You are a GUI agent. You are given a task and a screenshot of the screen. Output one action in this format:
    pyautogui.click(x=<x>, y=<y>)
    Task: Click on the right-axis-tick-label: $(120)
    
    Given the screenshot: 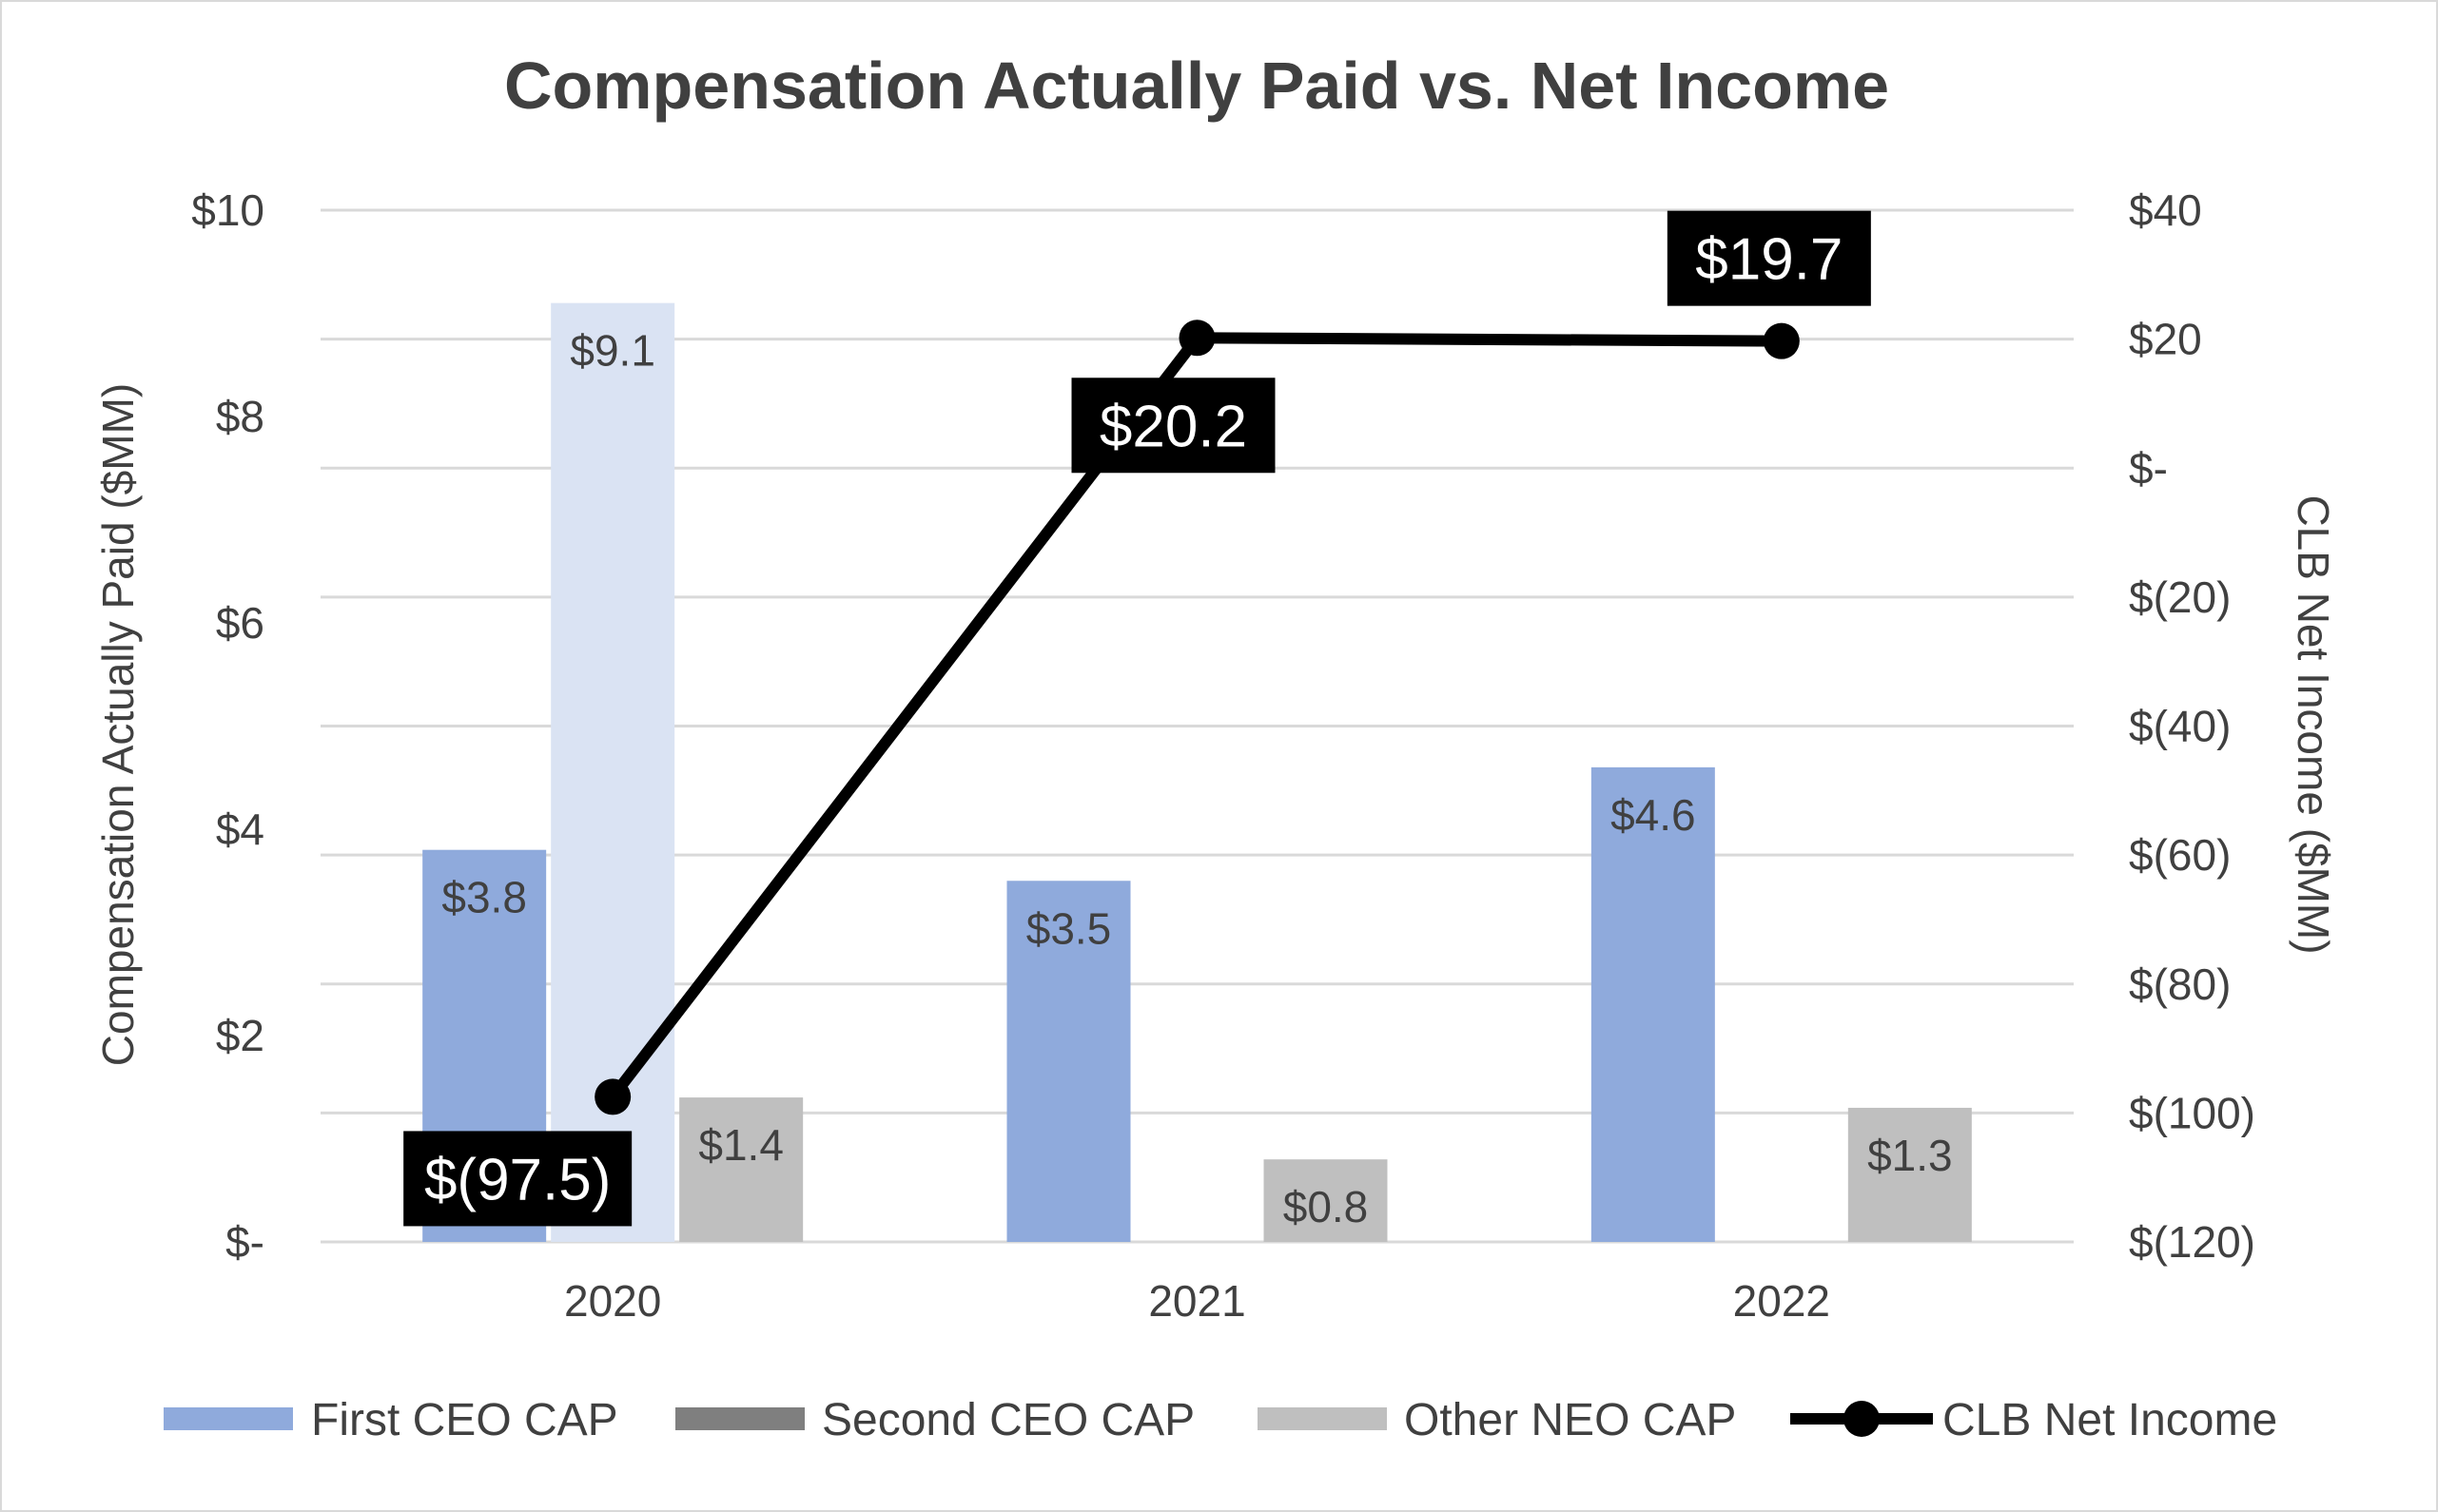 What is the action you would take?
    pyautogui.click(x=2192, y=1242)
    